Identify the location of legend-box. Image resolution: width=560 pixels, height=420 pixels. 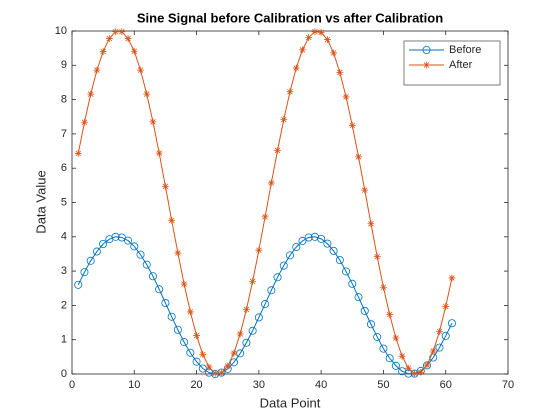
(452, 63).